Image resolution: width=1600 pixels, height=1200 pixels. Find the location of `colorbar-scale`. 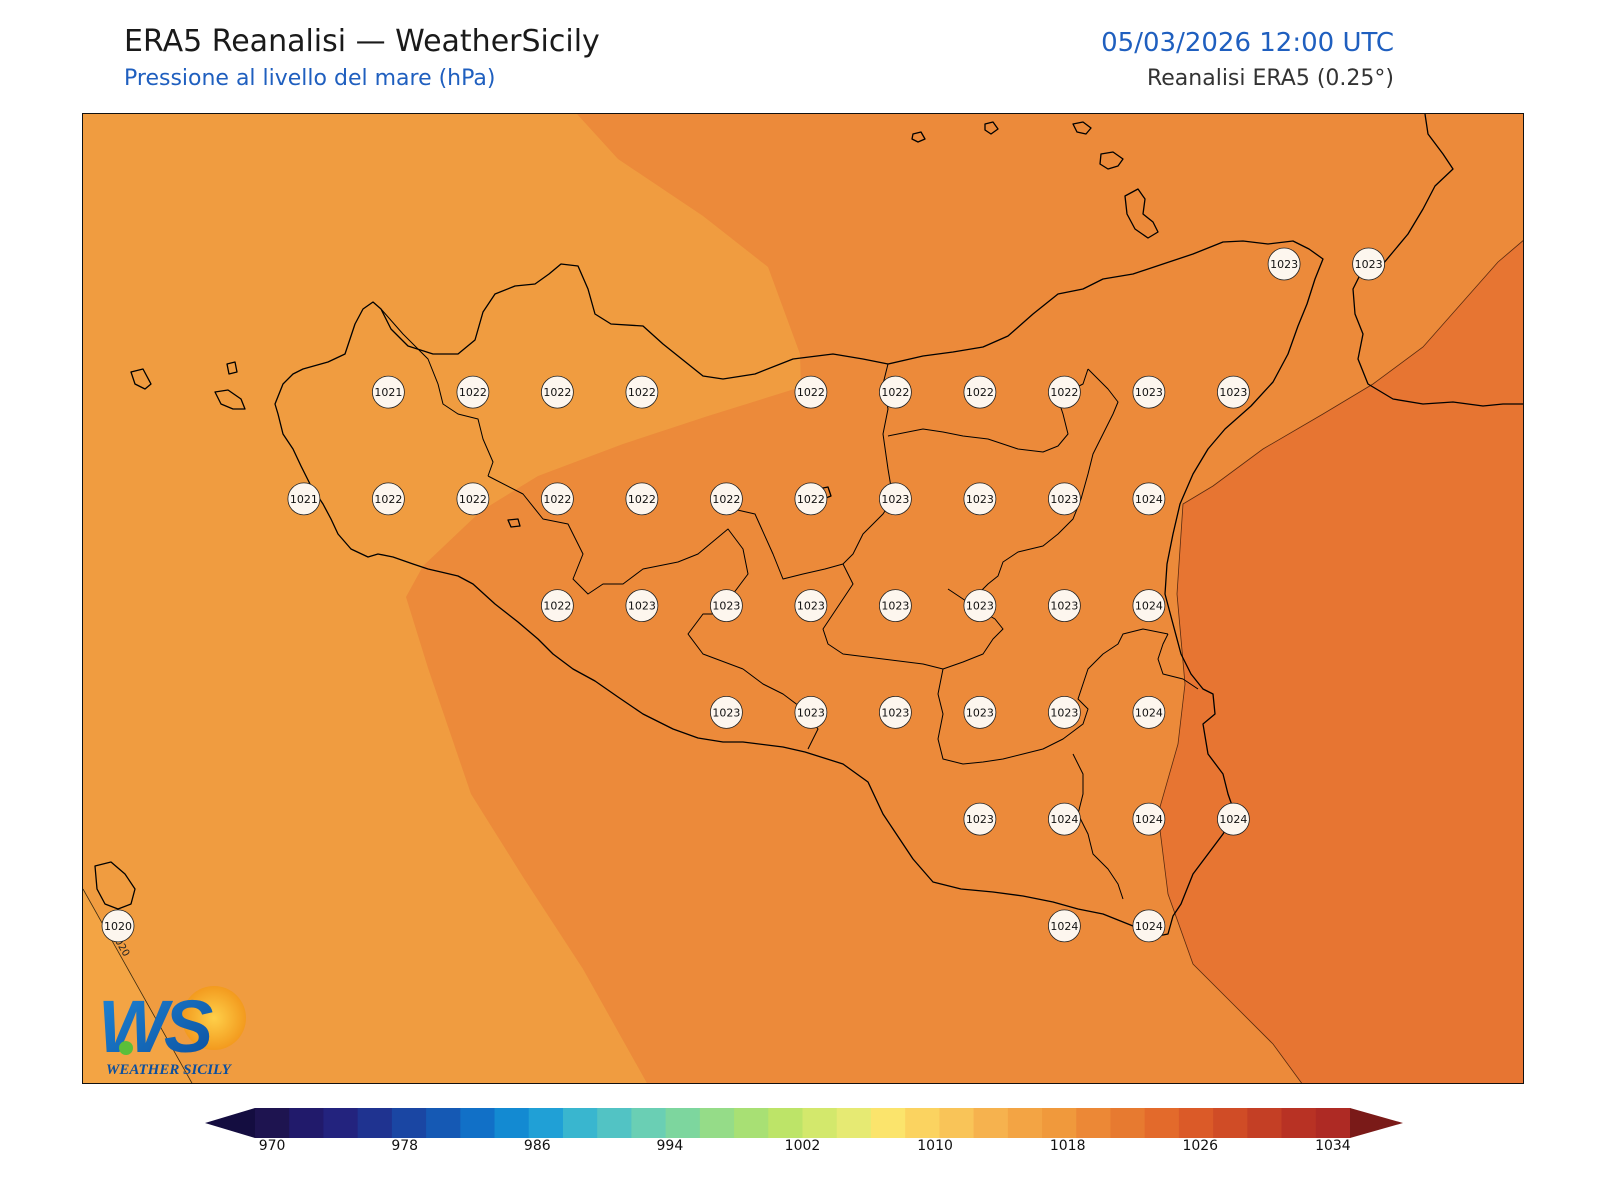

colorbar-scale is located at coordinates (804, 1123).